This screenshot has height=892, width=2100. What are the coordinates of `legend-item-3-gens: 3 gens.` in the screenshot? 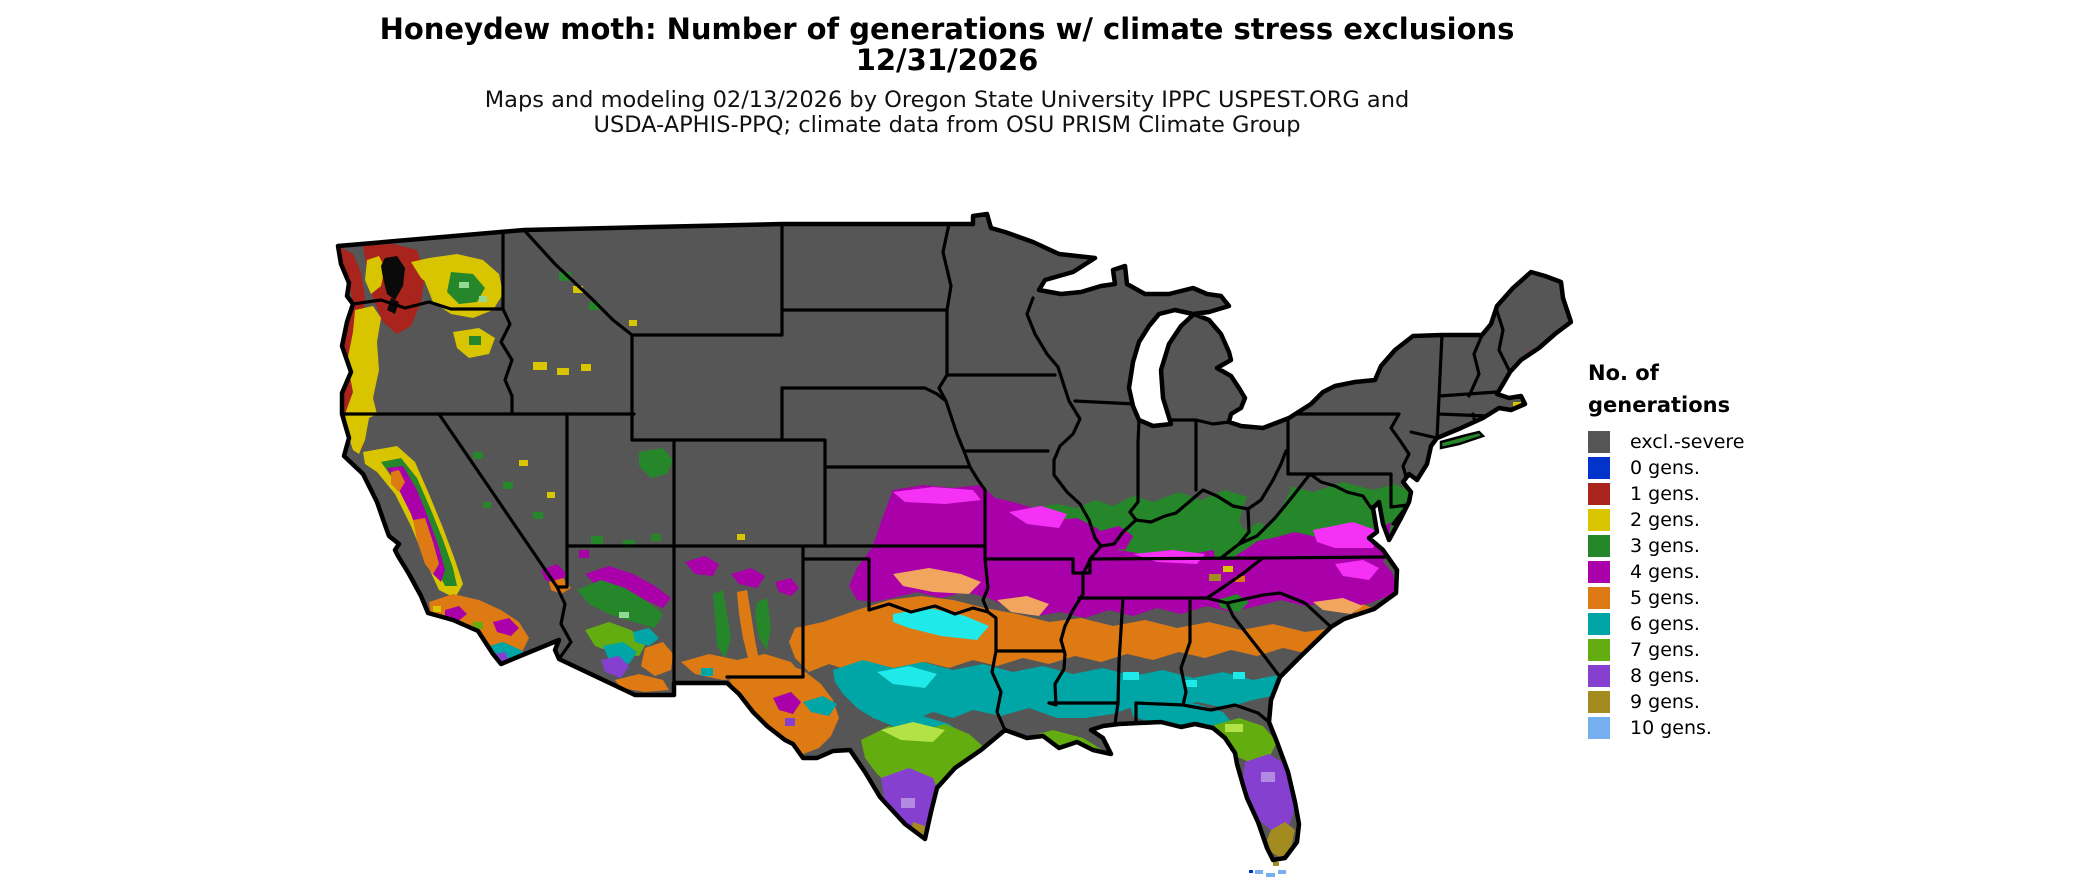 It's located at (1738, 546).